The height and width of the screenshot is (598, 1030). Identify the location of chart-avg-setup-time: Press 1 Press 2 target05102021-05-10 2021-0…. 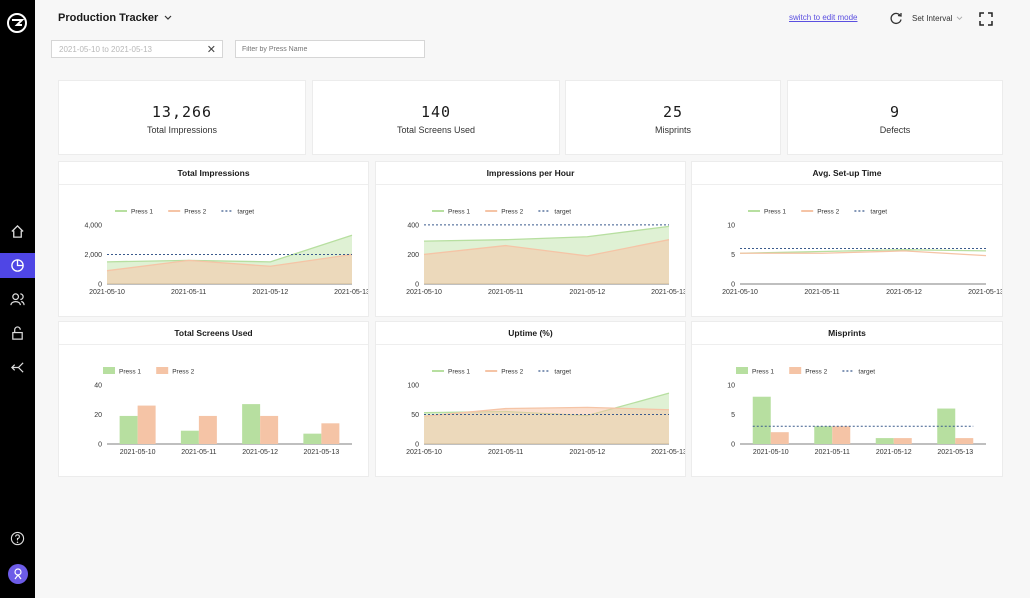
(847, 250).